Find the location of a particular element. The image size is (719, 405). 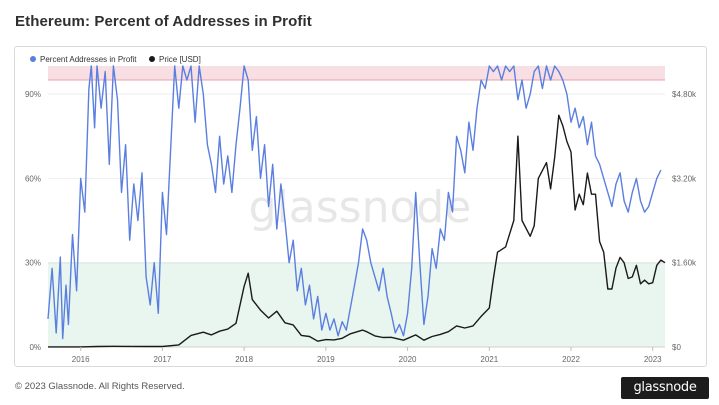

y-right-tick-label: $0 is located at coordinates (676, 347).